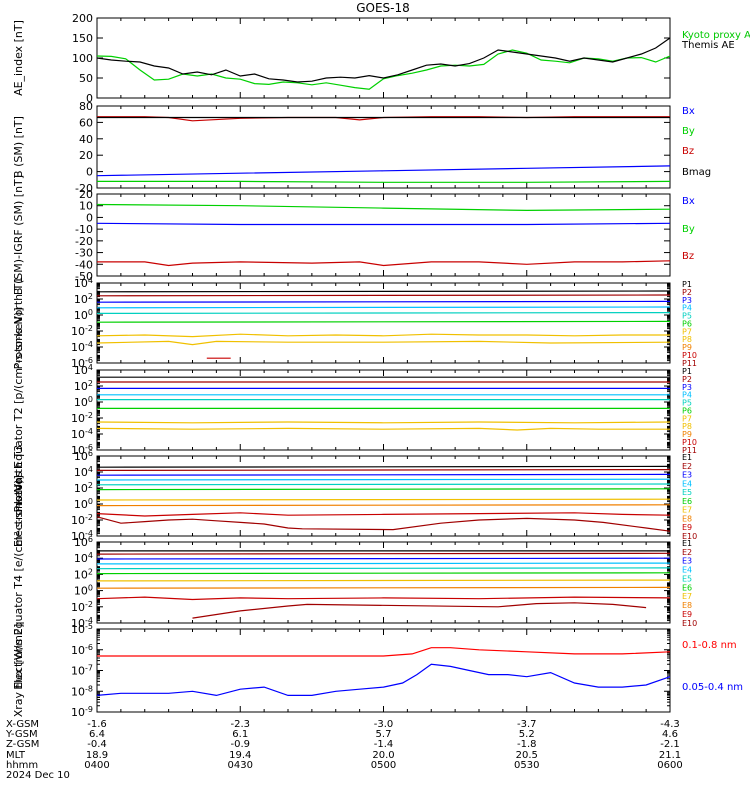  What do you see at coordinates (82, 712) in the screenshot?
I see `y-tick-label: 10⁻⁹` at bounding box center [82, 712].